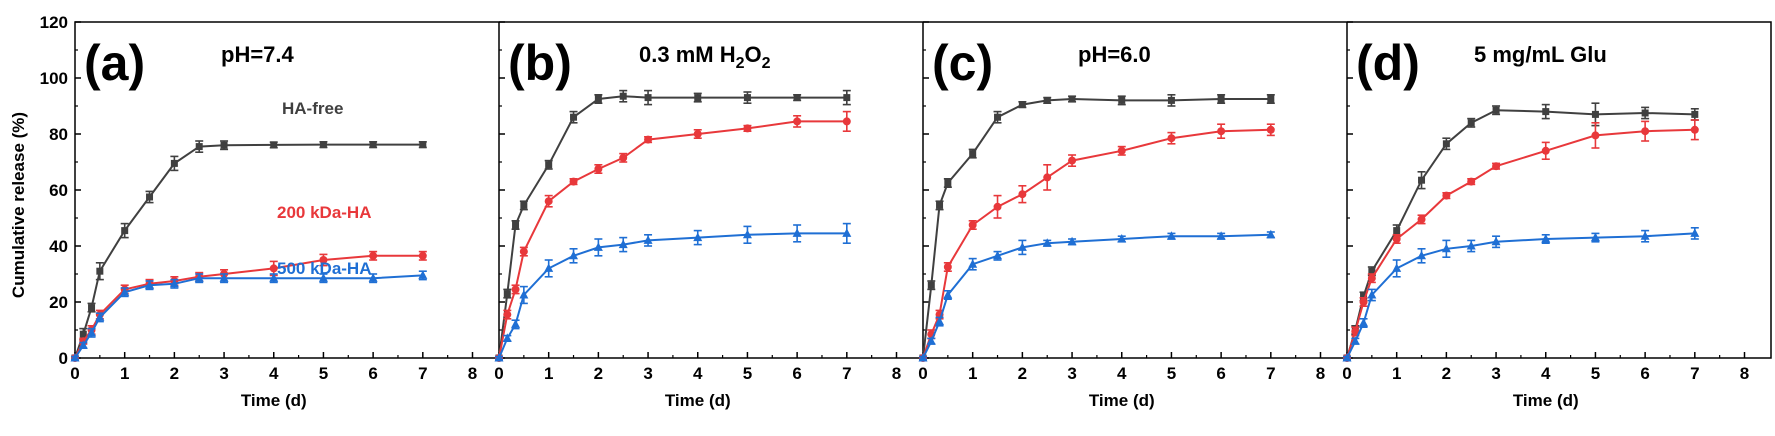 This screenshot has width=1775, height=436. What do you see at coordinates (54, 22) in the screenshot?
I see `y-tick-label: 120` at bounding box center [54, 22].